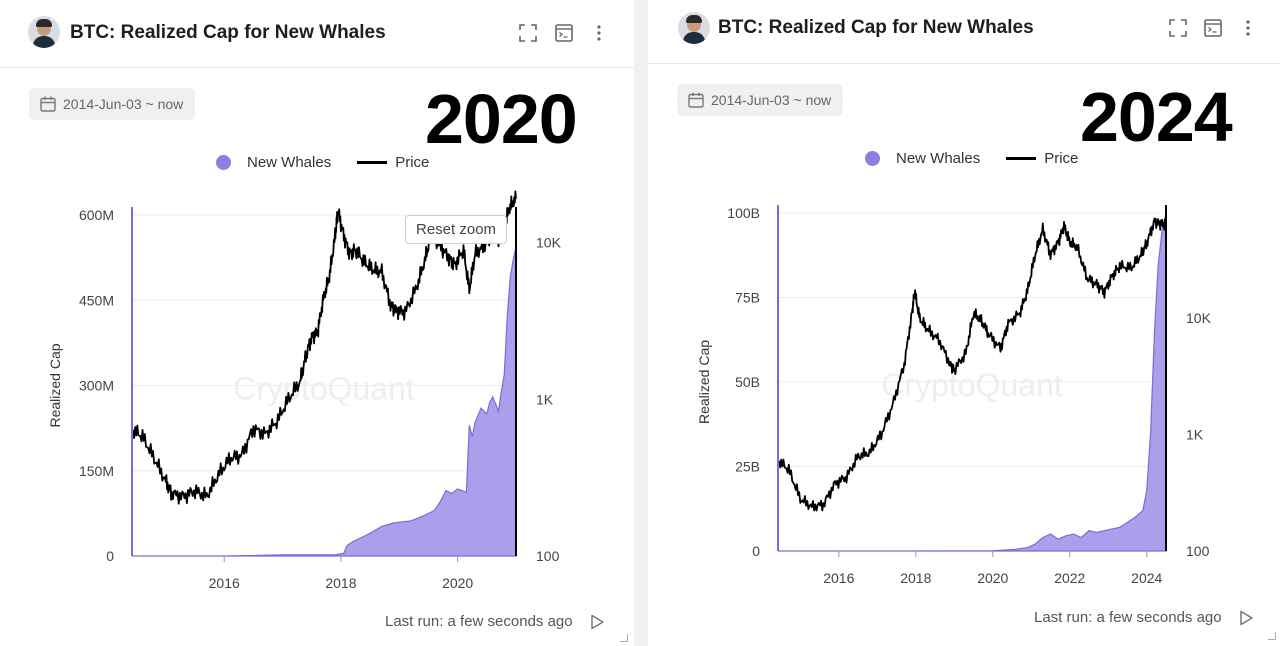  I want to click on year-overlay-label: 2024, so click(1156, 117).